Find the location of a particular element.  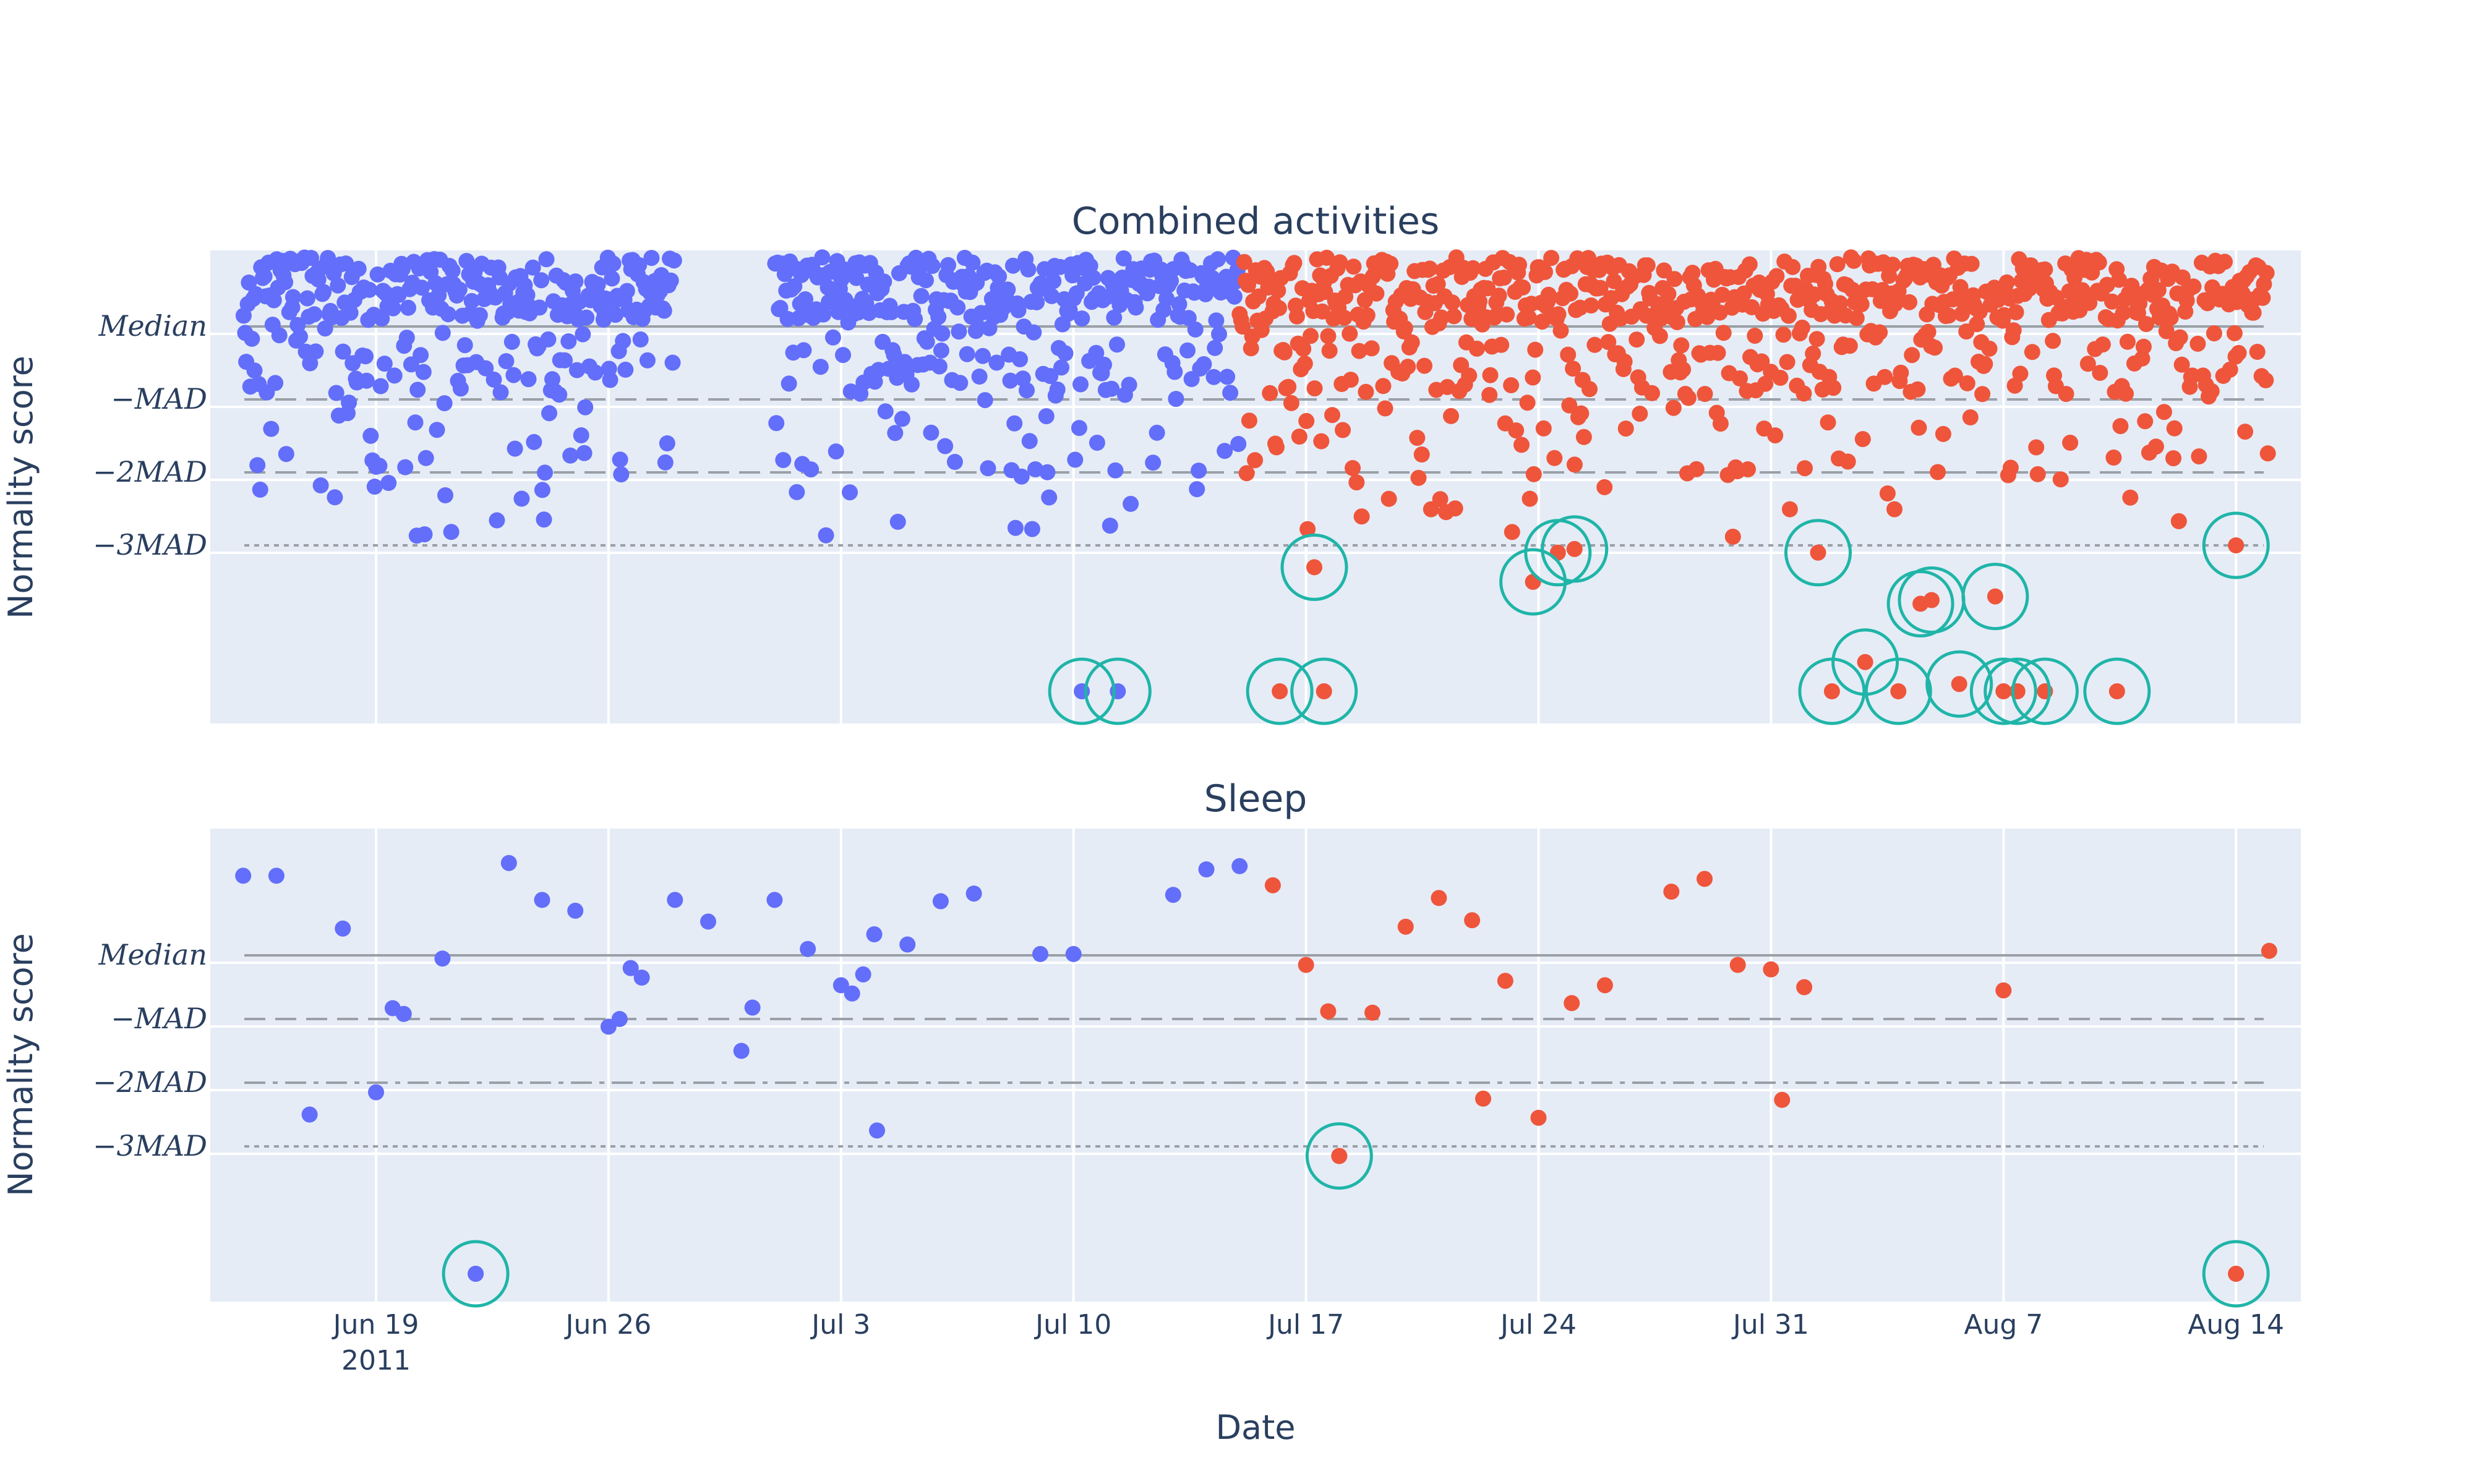

y-axis-title-top: Normality score is located at coordinates (20, 487).